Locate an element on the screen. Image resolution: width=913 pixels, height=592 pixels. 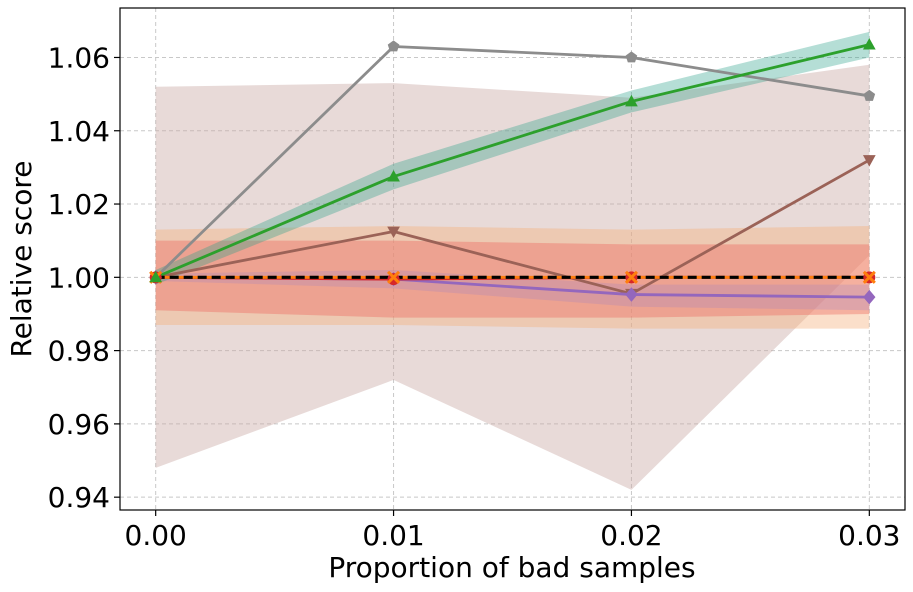
y-tick-label: 1.06 is located at coordinates (79, 57).